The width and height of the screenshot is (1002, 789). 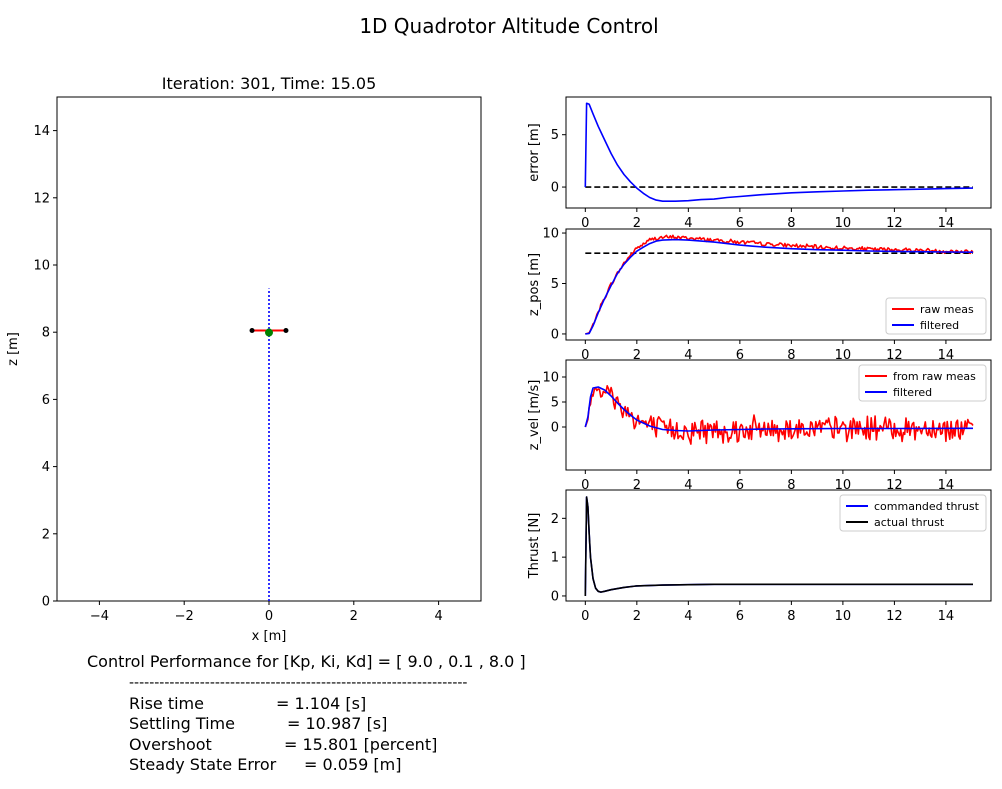 What do you see at coordinates (361, 744) in the screenshot?
I see `overshoot-value: = 15.801 [percent]` at bounding box center [361, 744].